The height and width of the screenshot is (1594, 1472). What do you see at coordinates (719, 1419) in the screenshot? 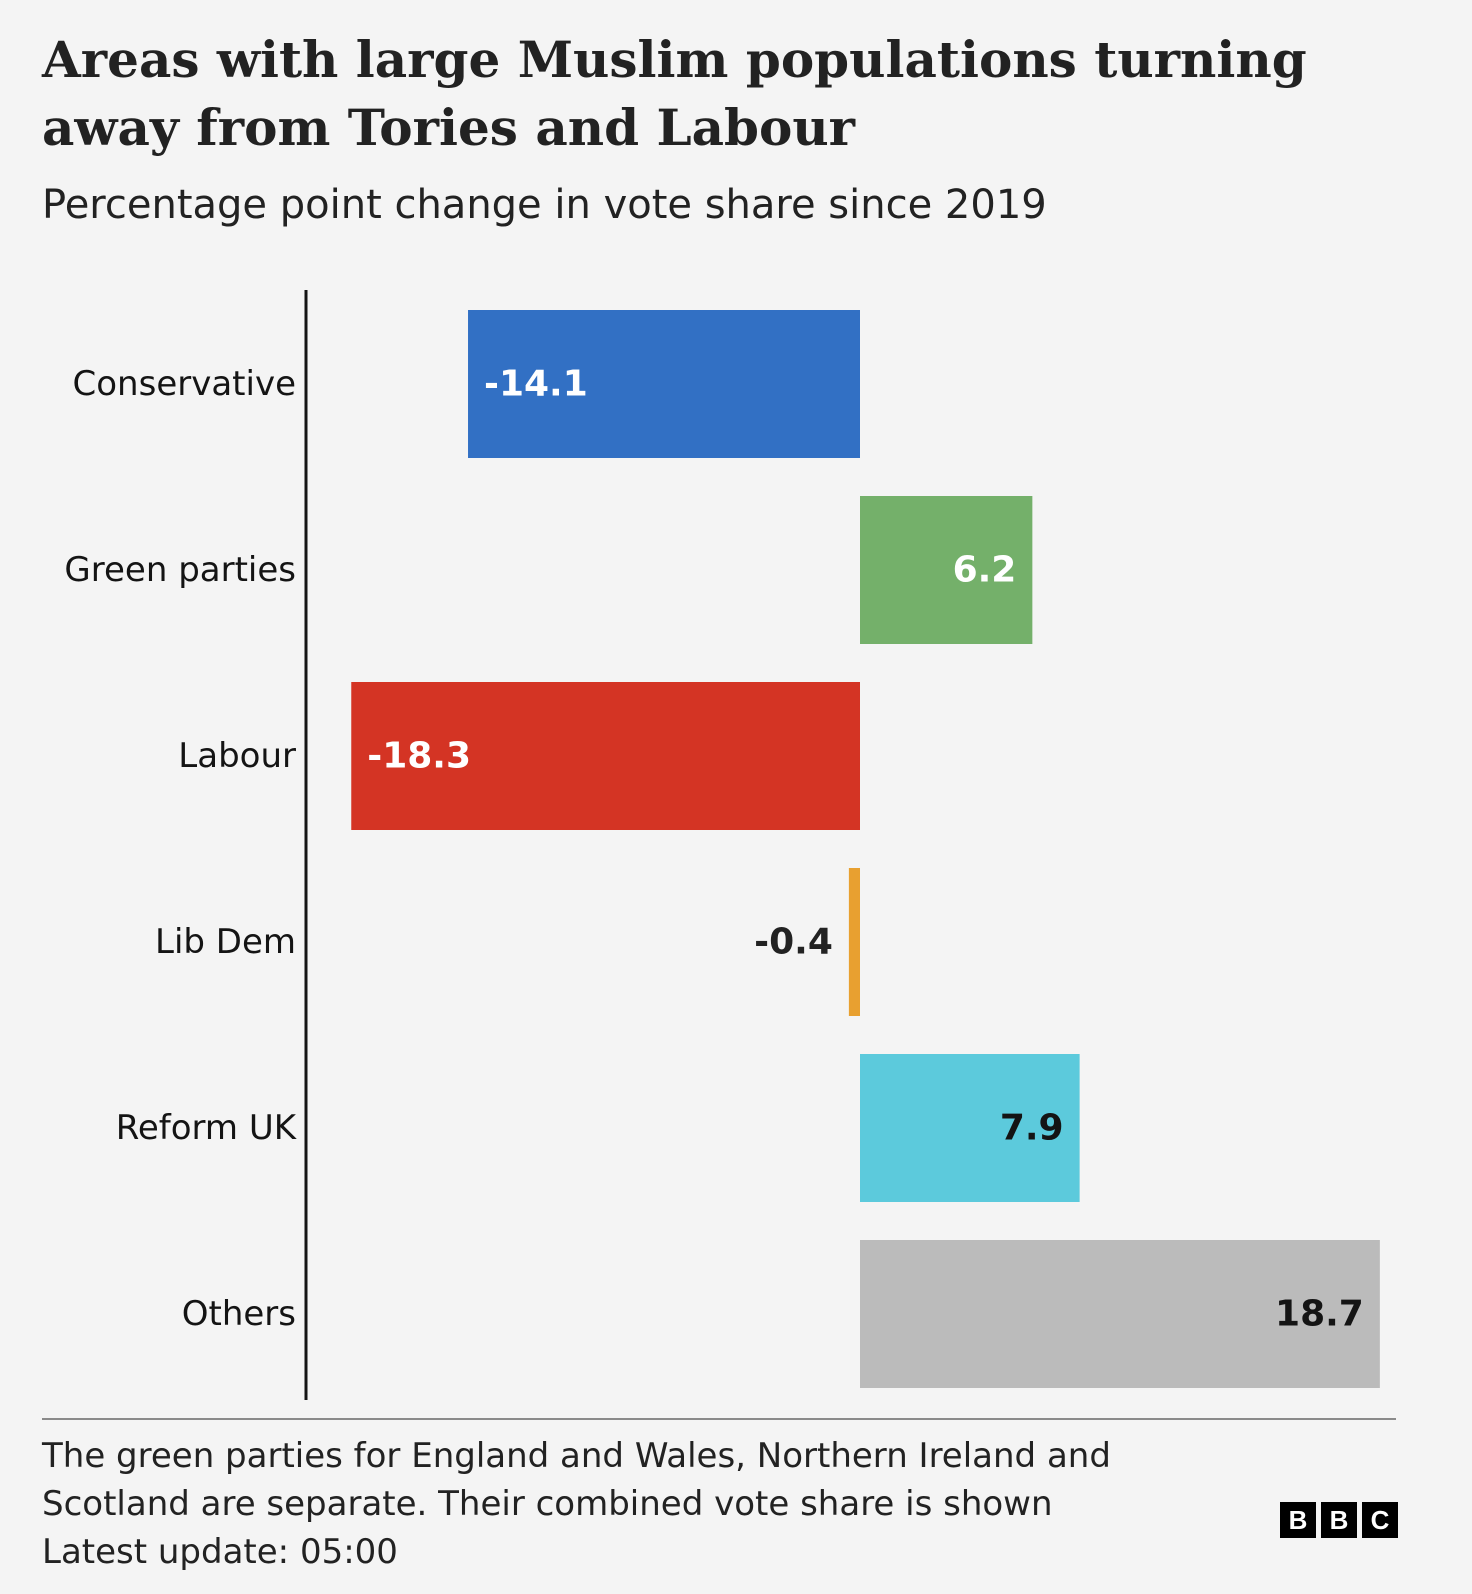
I see `footer-divider` at bounding box center [719, 1419].